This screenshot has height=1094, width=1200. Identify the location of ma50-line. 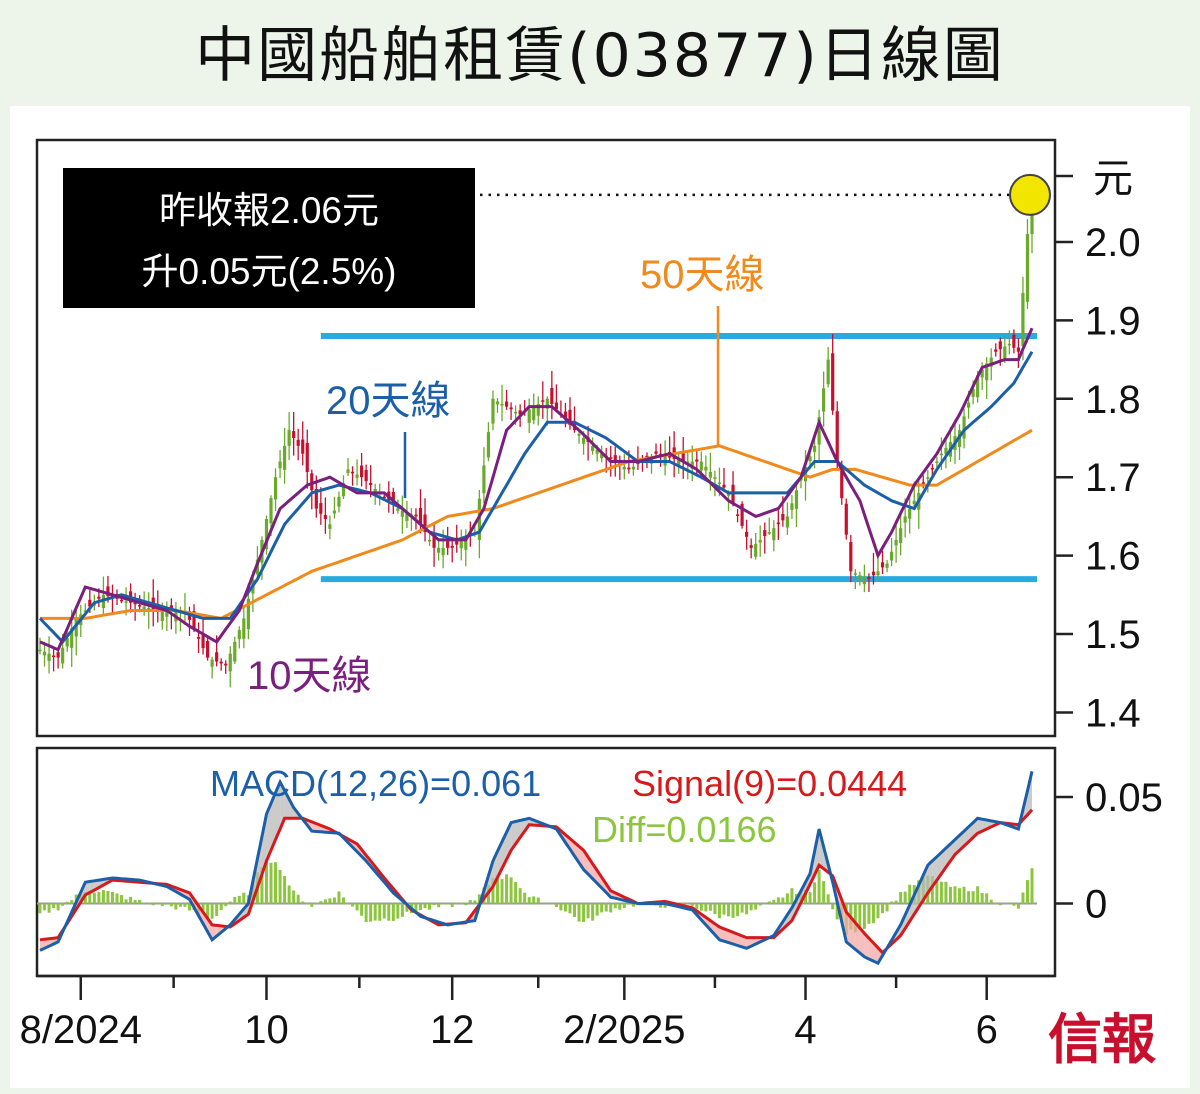
(536, 524).